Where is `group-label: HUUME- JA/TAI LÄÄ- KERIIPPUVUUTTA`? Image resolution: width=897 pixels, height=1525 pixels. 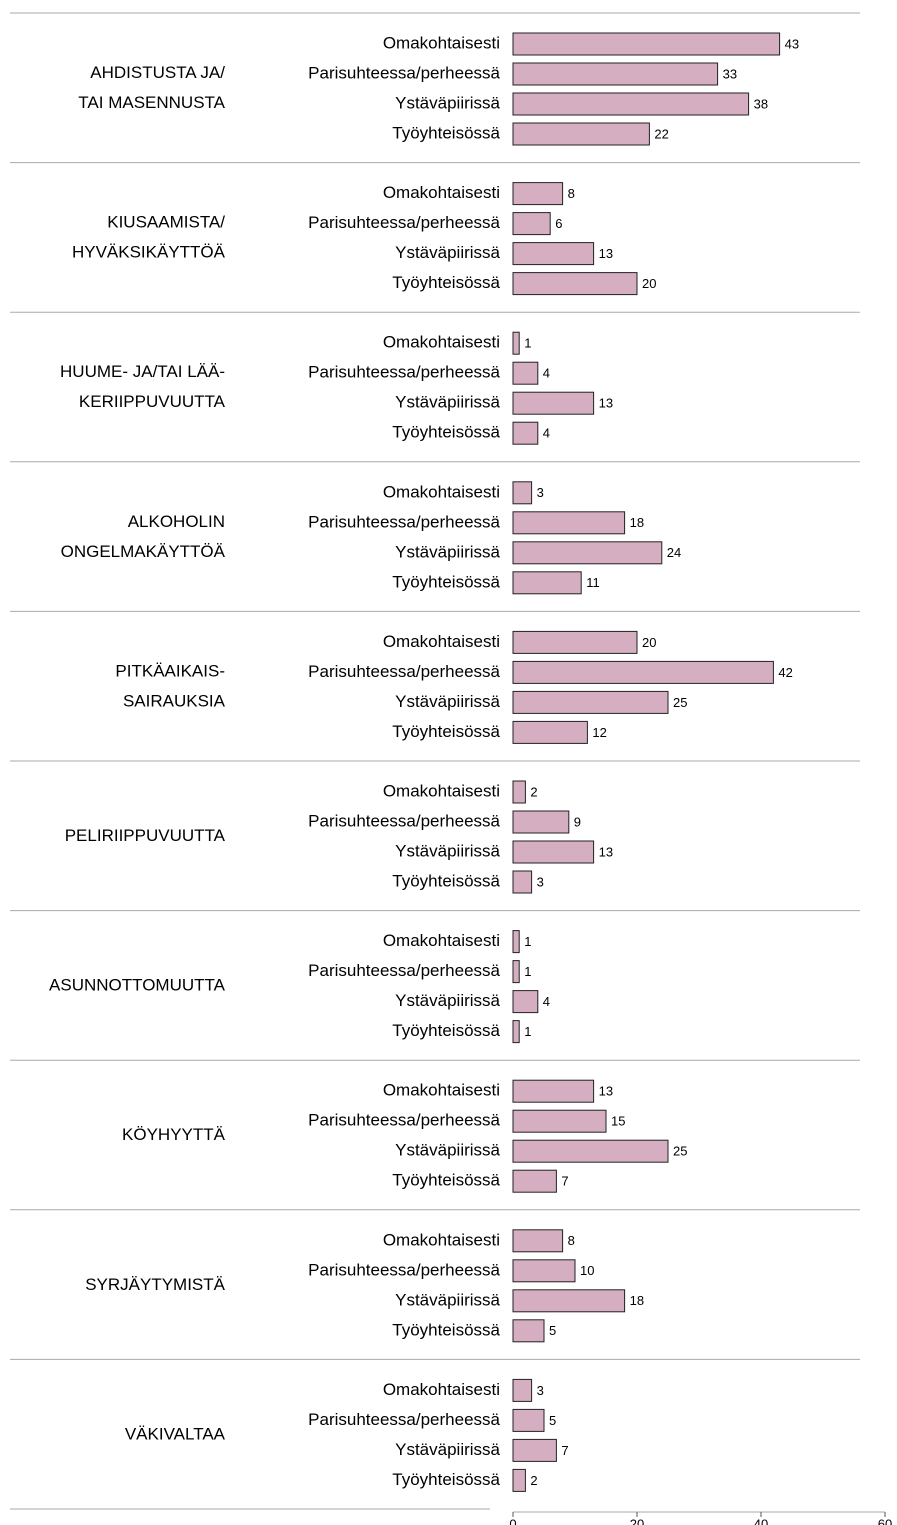
group-label: HUUME- JA/TAI LÄÄ- KERIIPPUVUUTTA is located at coordinates (143, 387).